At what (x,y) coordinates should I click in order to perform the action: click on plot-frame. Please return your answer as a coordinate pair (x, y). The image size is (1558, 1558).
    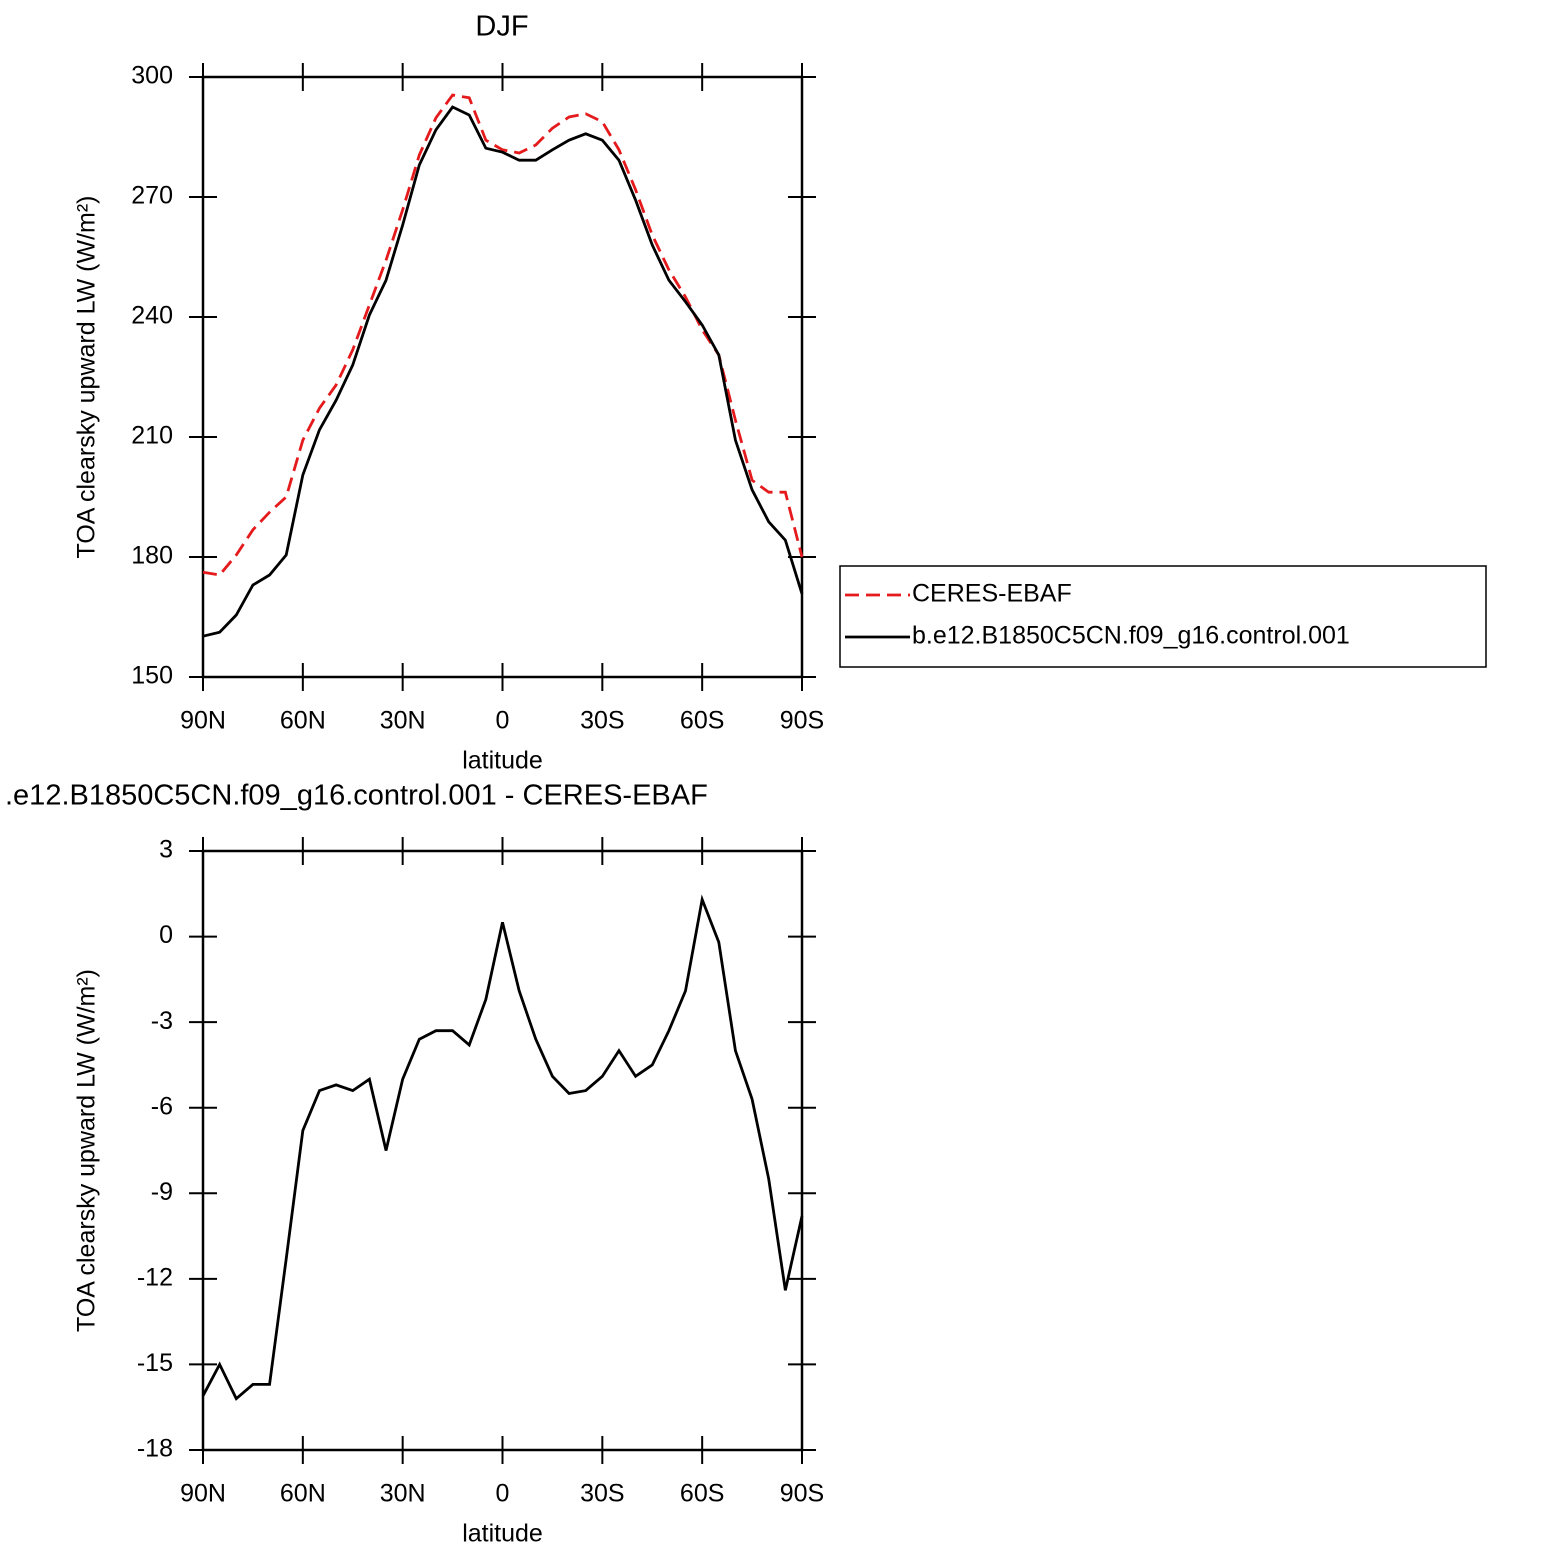
    Looking at the image, I should click on (502, 1150).